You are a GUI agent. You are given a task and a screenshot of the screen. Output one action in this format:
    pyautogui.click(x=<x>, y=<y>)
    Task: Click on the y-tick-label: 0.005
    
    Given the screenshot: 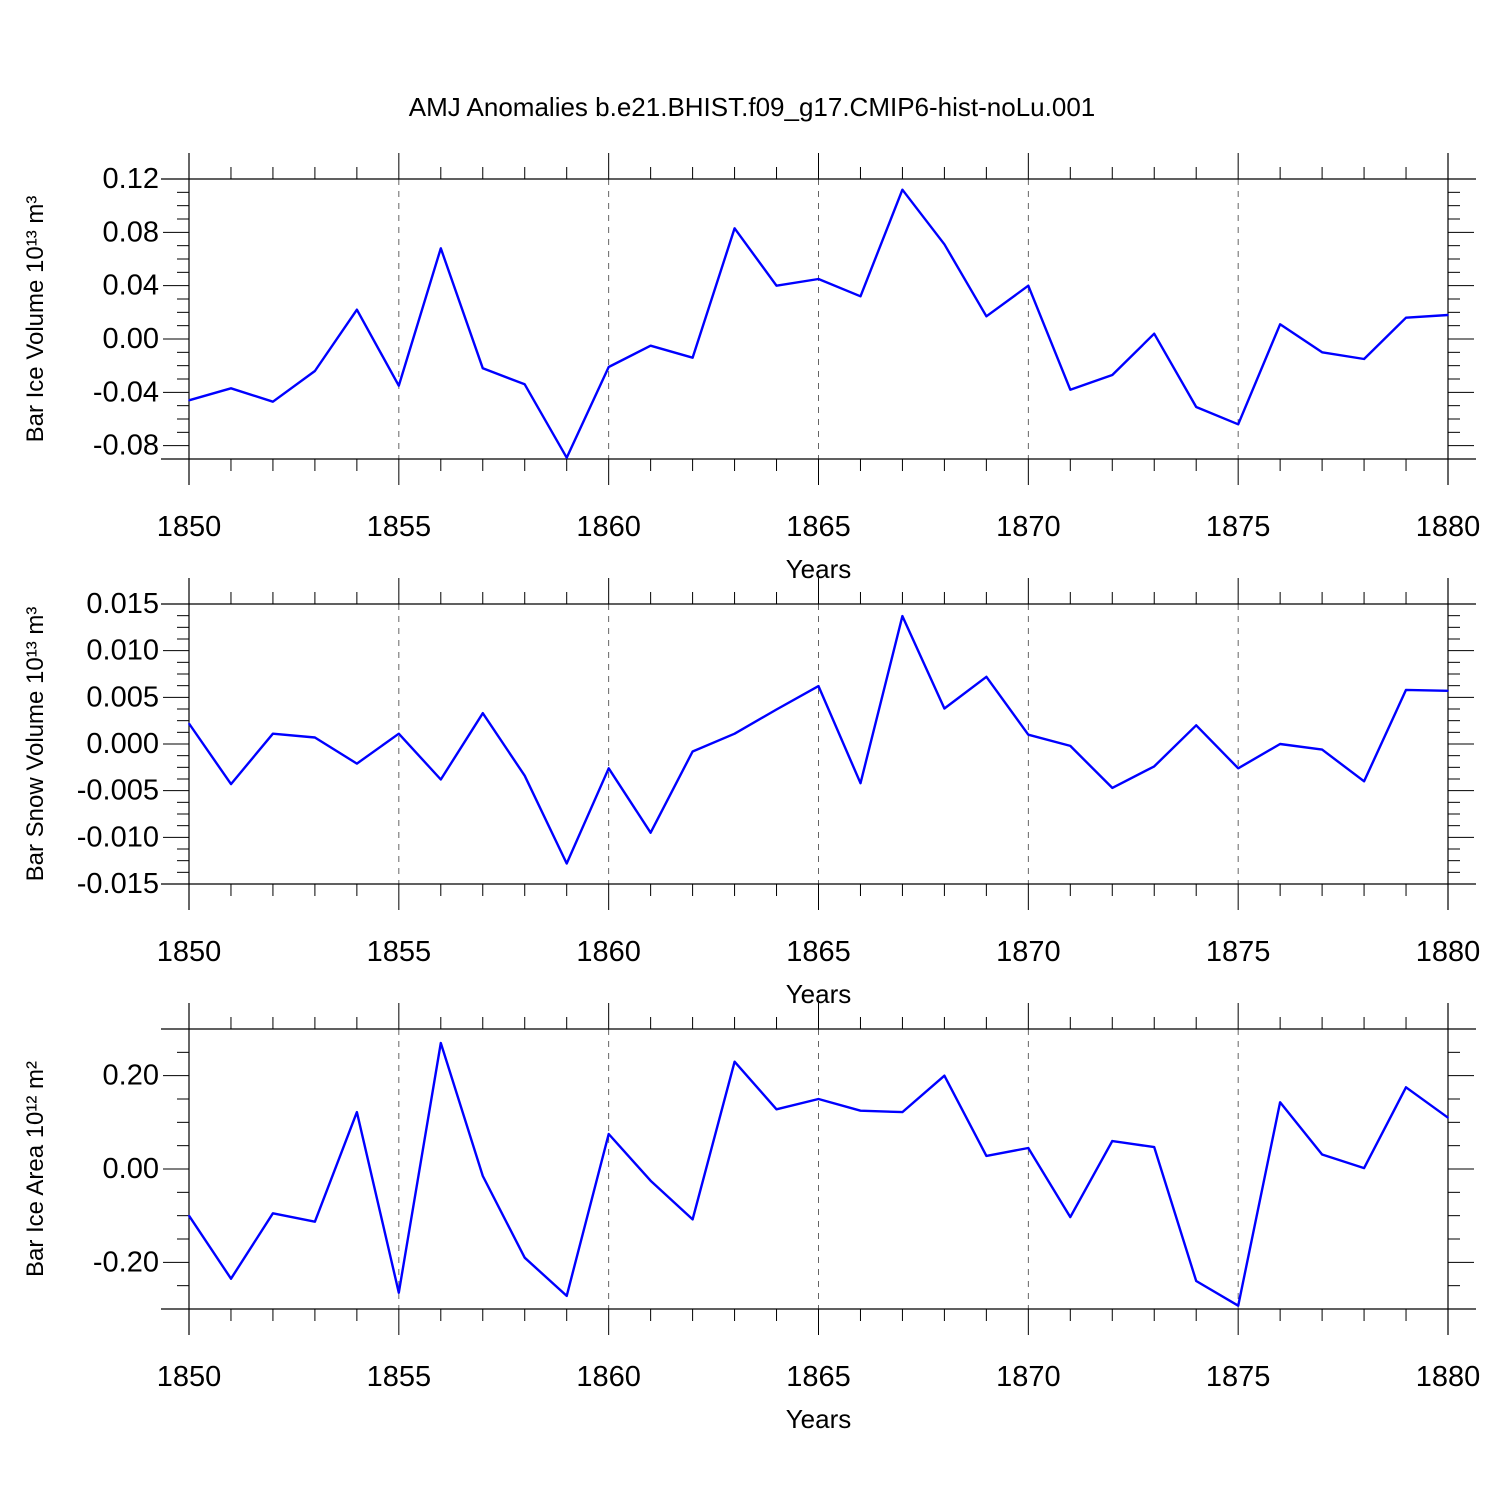 What is the action you would take?
    pyautogui.click(x=122, y=697)
    